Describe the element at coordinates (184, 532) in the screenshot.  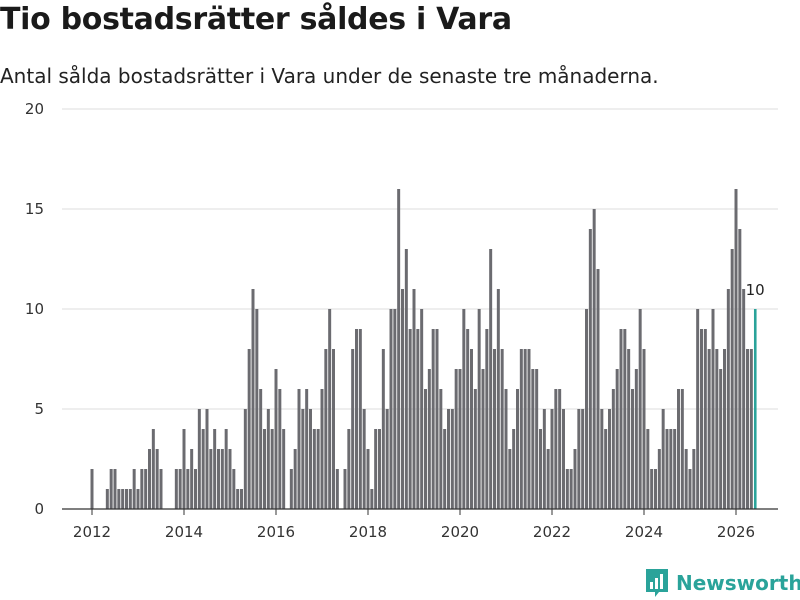
I see `x-tick-label: 2014` at that location.